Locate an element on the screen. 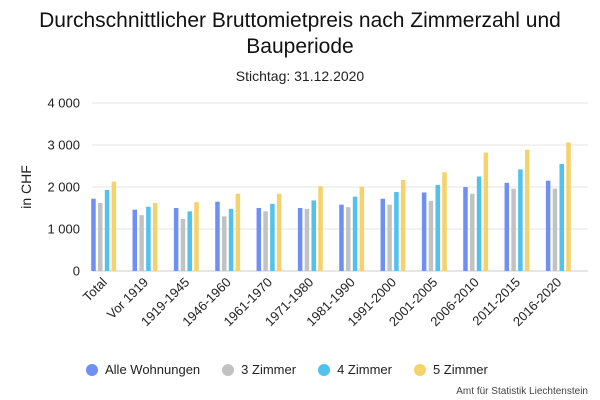 This screenshot has width=600, height=400. legend-label: 5 Zimmer is located at coordinates (460, 369).